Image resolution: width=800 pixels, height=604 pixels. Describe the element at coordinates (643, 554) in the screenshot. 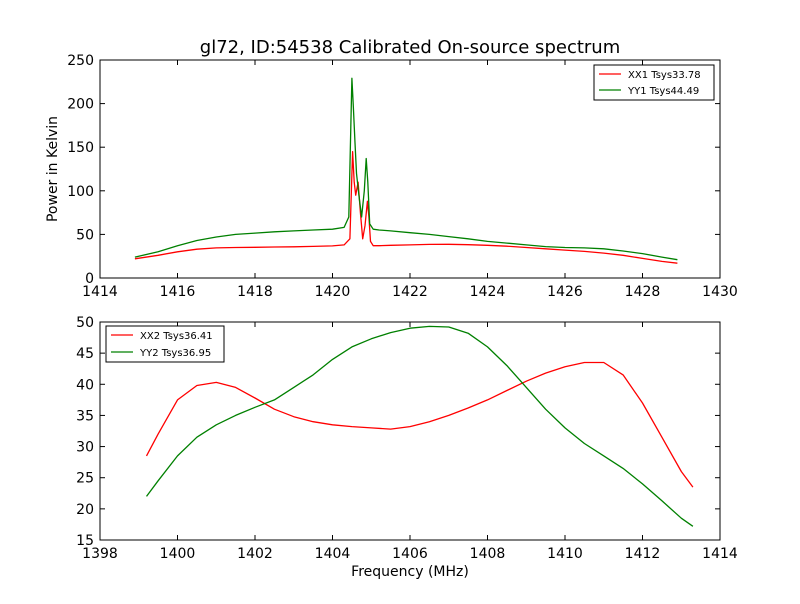

I see `bottom-x-tick-label: 1412` at that location.